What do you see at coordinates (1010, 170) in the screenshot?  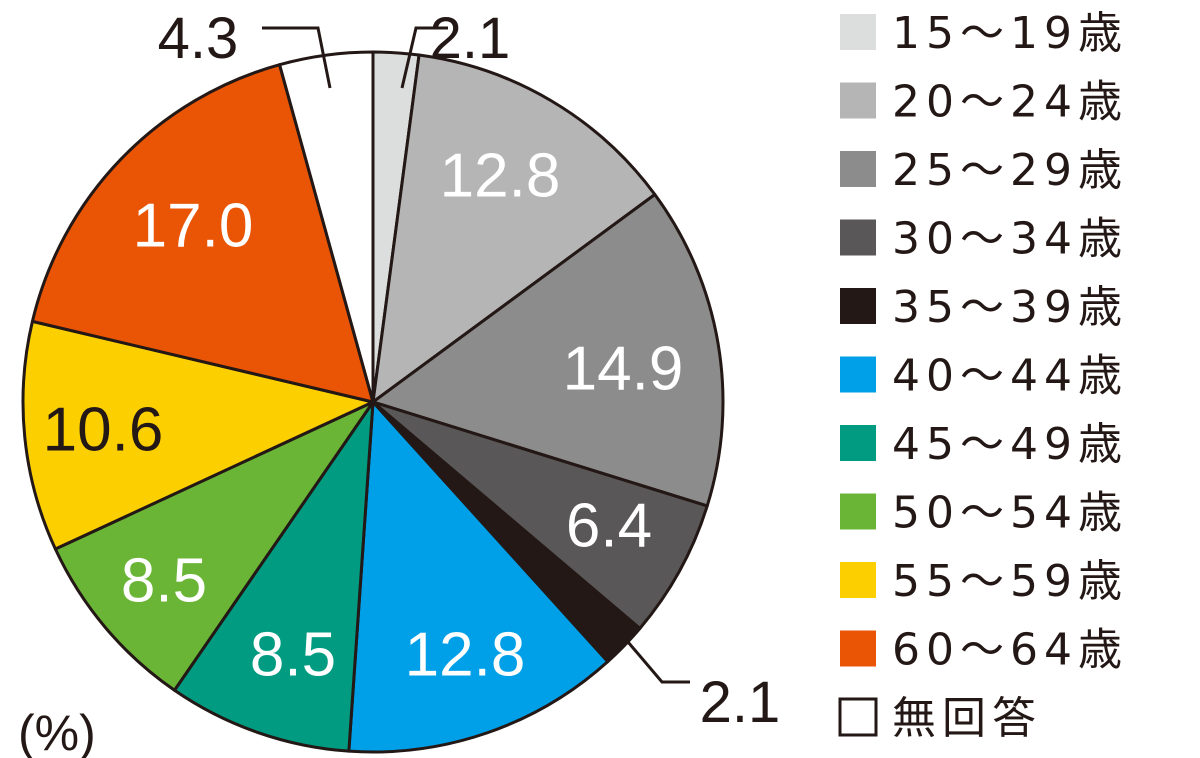 I see `legend-label: 25～29歳` at bounding box center [1010, 170].